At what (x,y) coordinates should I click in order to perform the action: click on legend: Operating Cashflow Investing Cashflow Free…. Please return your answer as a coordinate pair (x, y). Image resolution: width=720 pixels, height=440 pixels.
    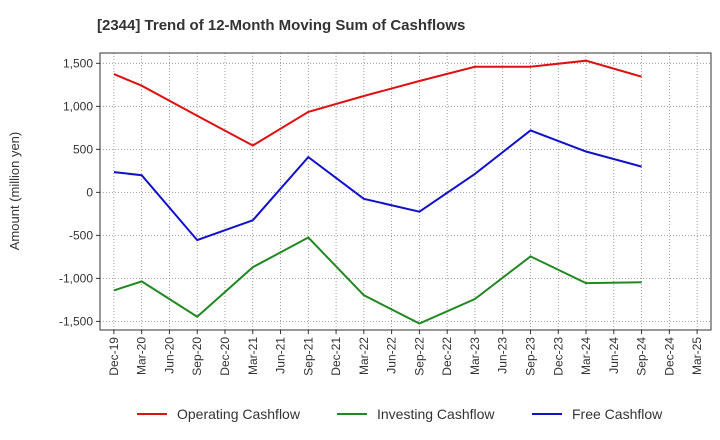
    Looking at the image, I should click on (400, 414).